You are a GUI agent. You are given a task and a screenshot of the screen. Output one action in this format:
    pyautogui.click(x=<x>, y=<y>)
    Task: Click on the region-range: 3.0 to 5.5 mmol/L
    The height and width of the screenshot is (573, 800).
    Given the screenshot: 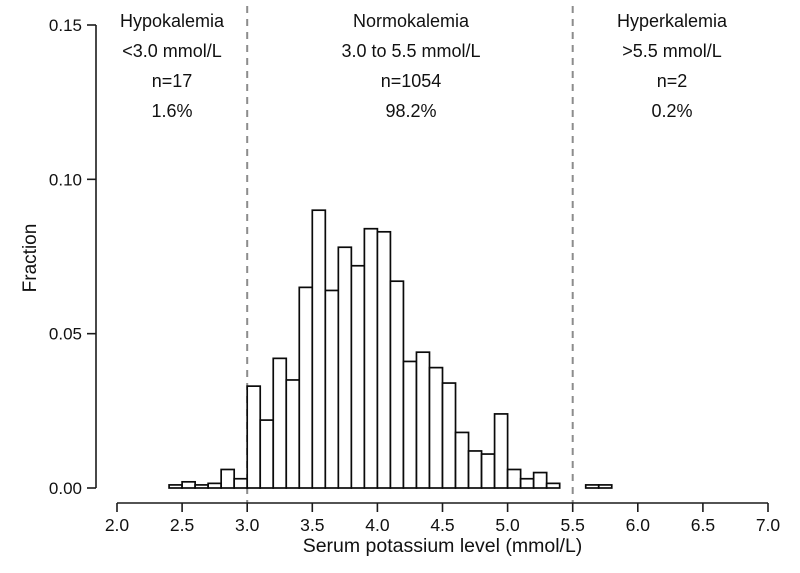 What is the action you would take?
    pyautogui.click(x=411, y=51)
    